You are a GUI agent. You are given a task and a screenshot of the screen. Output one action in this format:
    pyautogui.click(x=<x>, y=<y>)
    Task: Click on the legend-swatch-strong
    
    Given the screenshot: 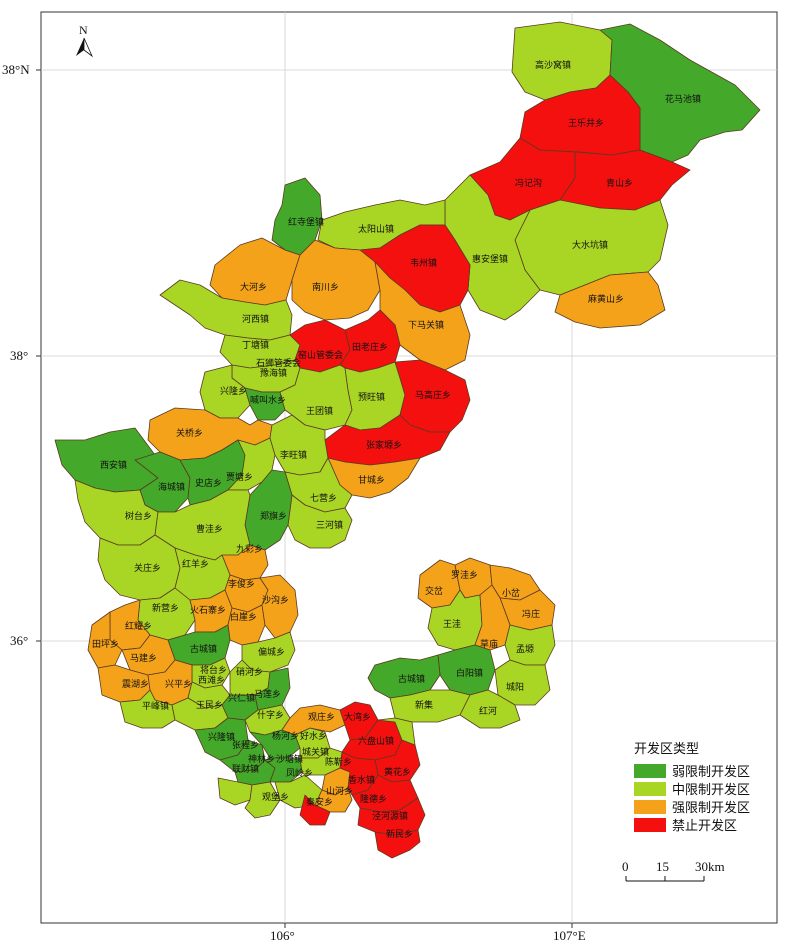 What is the action you would take?
    pyautogui.click(x=650, y=807)
    